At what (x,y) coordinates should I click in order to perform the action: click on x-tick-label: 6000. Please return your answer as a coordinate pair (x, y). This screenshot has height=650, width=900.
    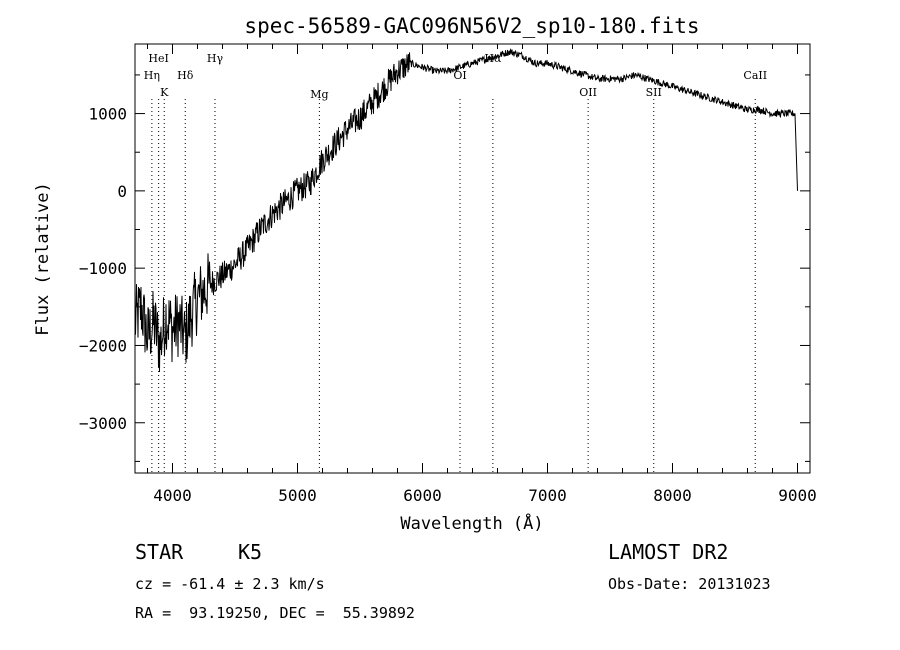
    Looking at the image, I should click on (422, 495).